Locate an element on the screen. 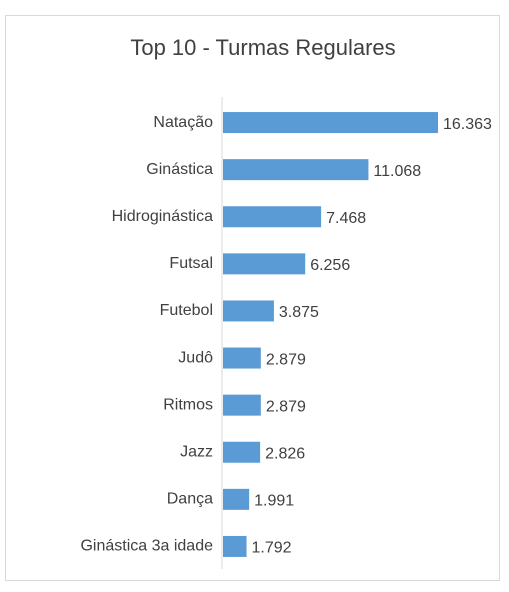 The width and height of the screenshot is (509, 592). category-label: Ritmos is located at coordinates (188, 404).